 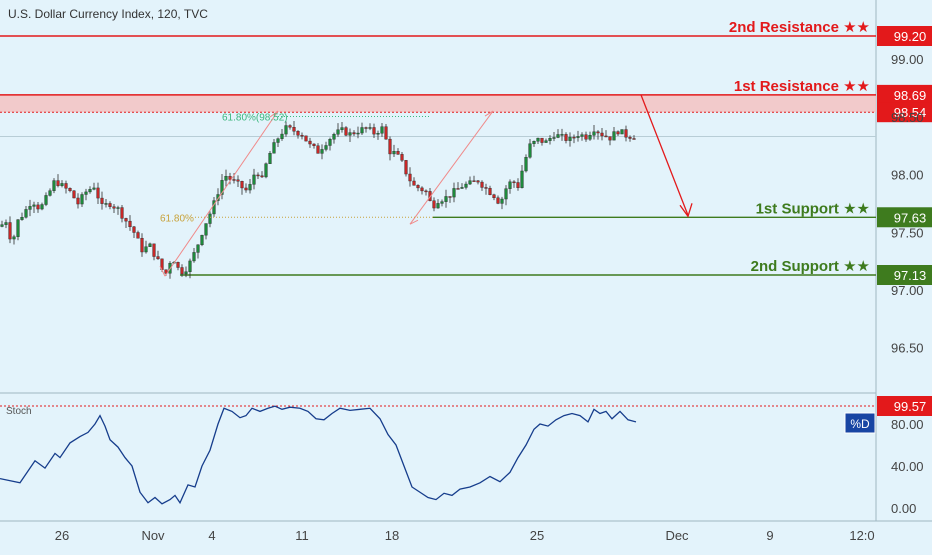 I want to click on level-label-99.20: 2nd Resistance ★★, so click(x=799, y=27).